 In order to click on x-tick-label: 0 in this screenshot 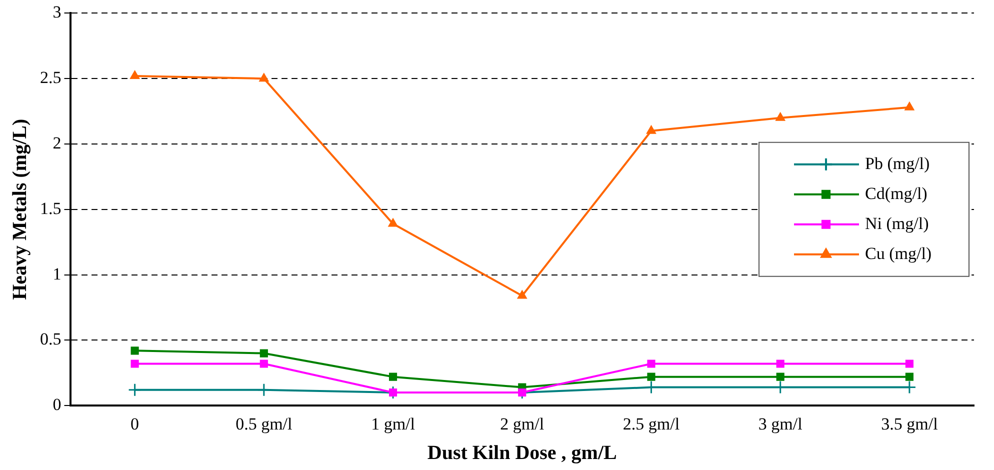, I will do `click(135, 424)`.